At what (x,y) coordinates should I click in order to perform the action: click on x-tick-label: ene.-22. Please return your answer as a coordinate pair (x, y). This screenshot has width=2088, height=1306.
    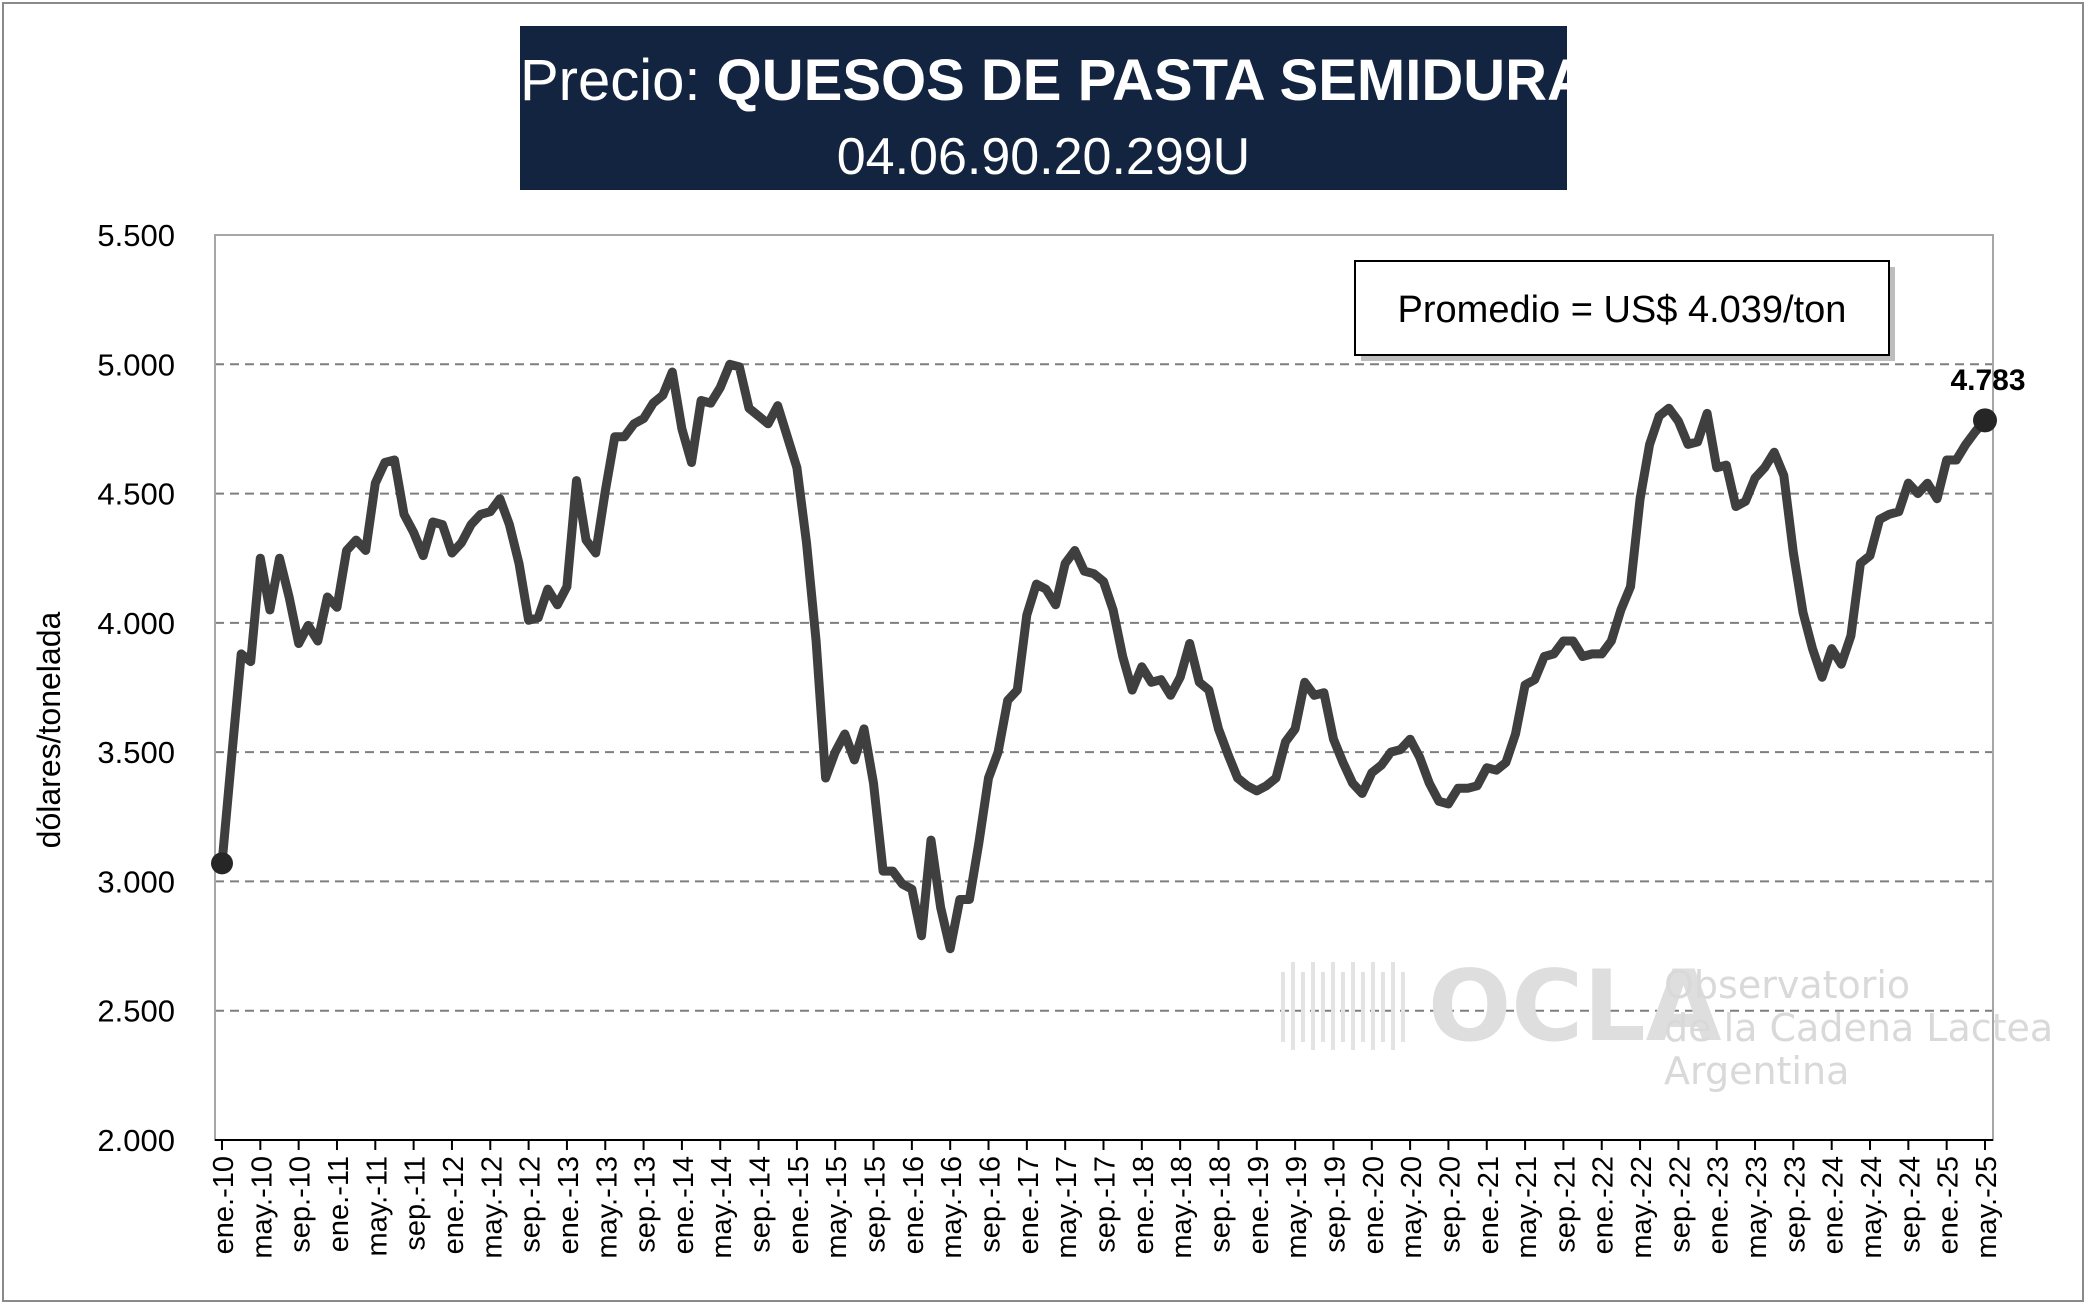
    Looking at the image, I should click on (1604, 1205).